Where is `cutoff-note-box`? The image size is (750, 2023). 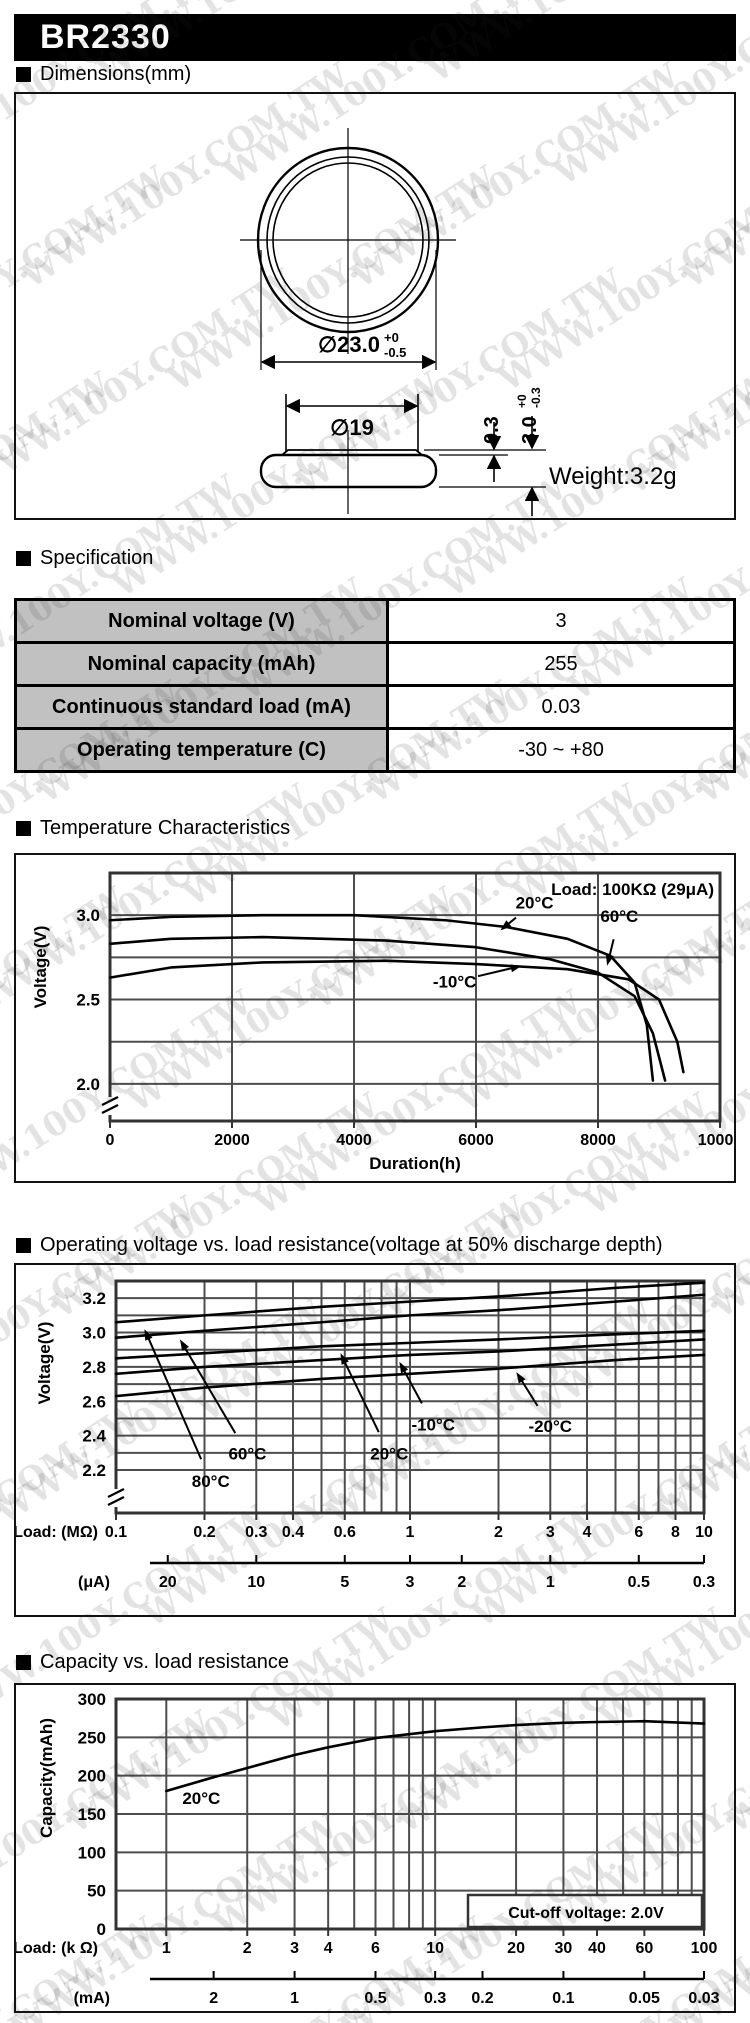 cutoff-note-box is located at coordinates (585, 1911).